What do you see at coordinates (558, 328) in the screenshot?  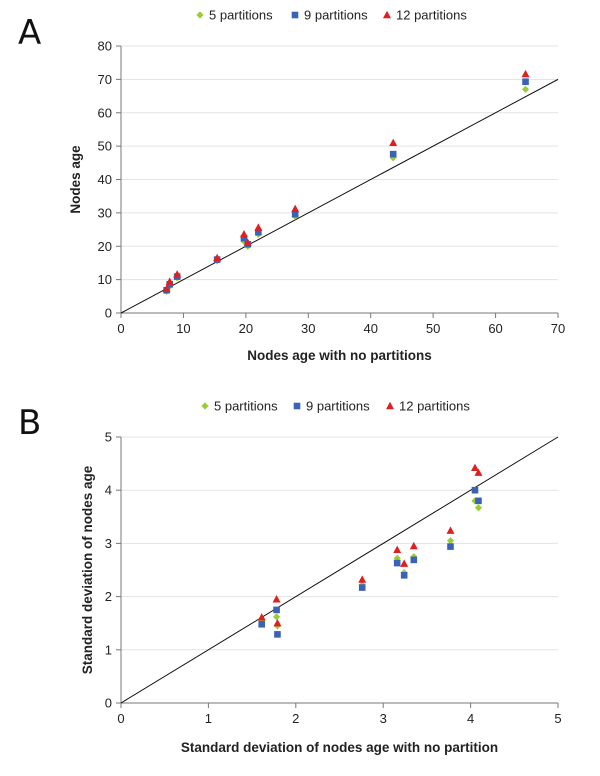 I see `x-tick-label: 70` at bounding box center [558, 328].